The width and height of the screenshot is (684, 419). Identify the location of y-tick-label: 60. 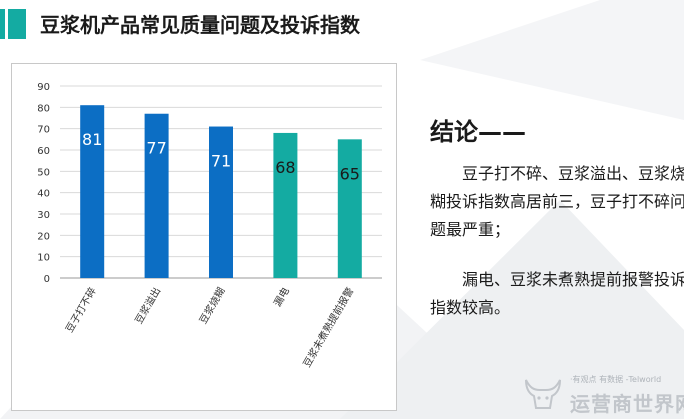
(43, 151).